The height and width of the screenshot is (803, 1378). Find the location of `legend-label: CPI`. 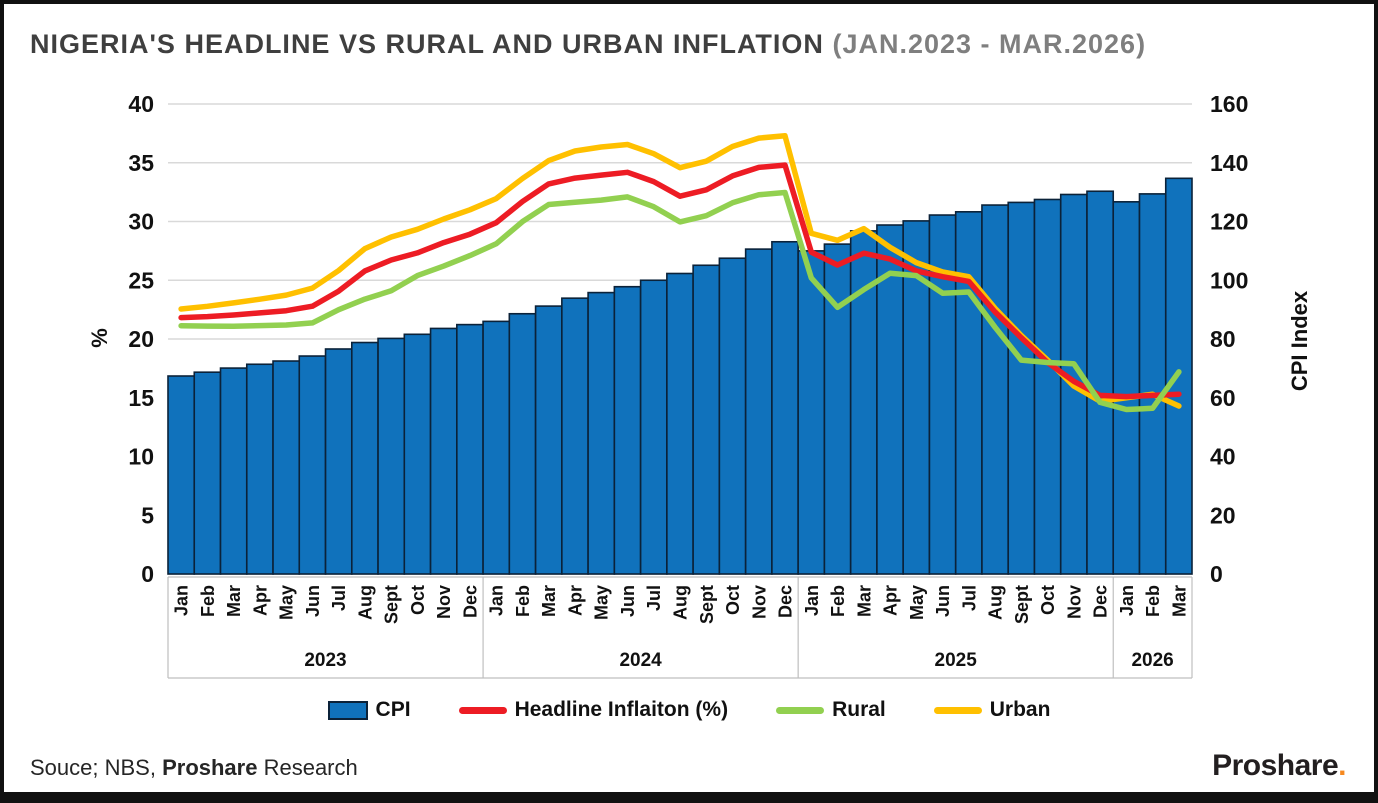

legend-label: CPI is located at coordinates (393, 709).